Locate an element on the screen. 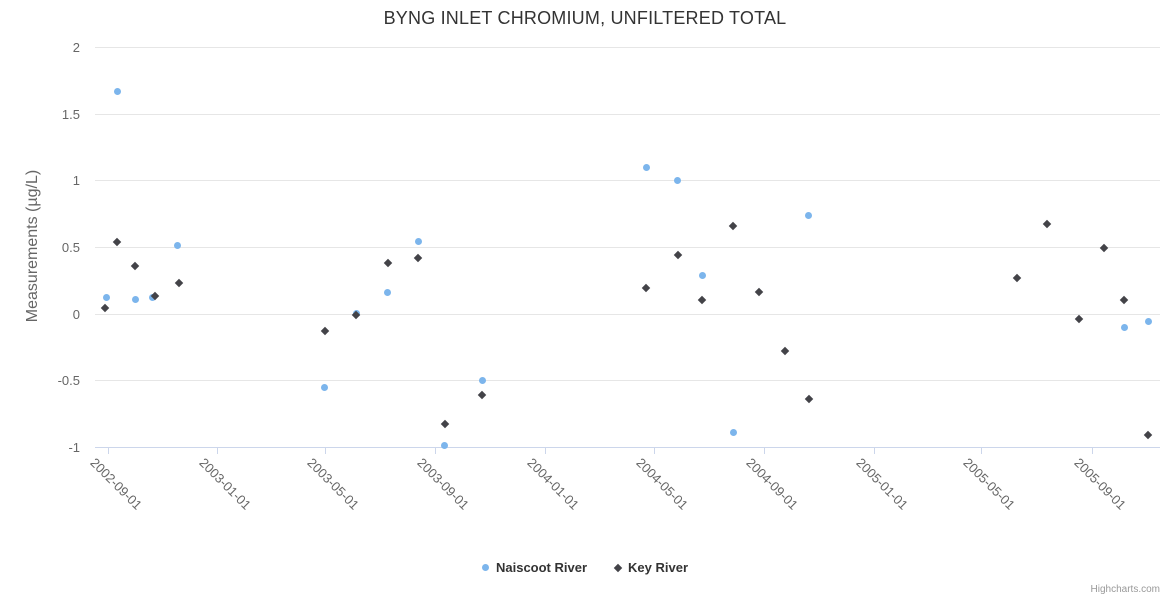 The image size is (1170, 600). legend-label: Key River is located at coordinates (658, 567).